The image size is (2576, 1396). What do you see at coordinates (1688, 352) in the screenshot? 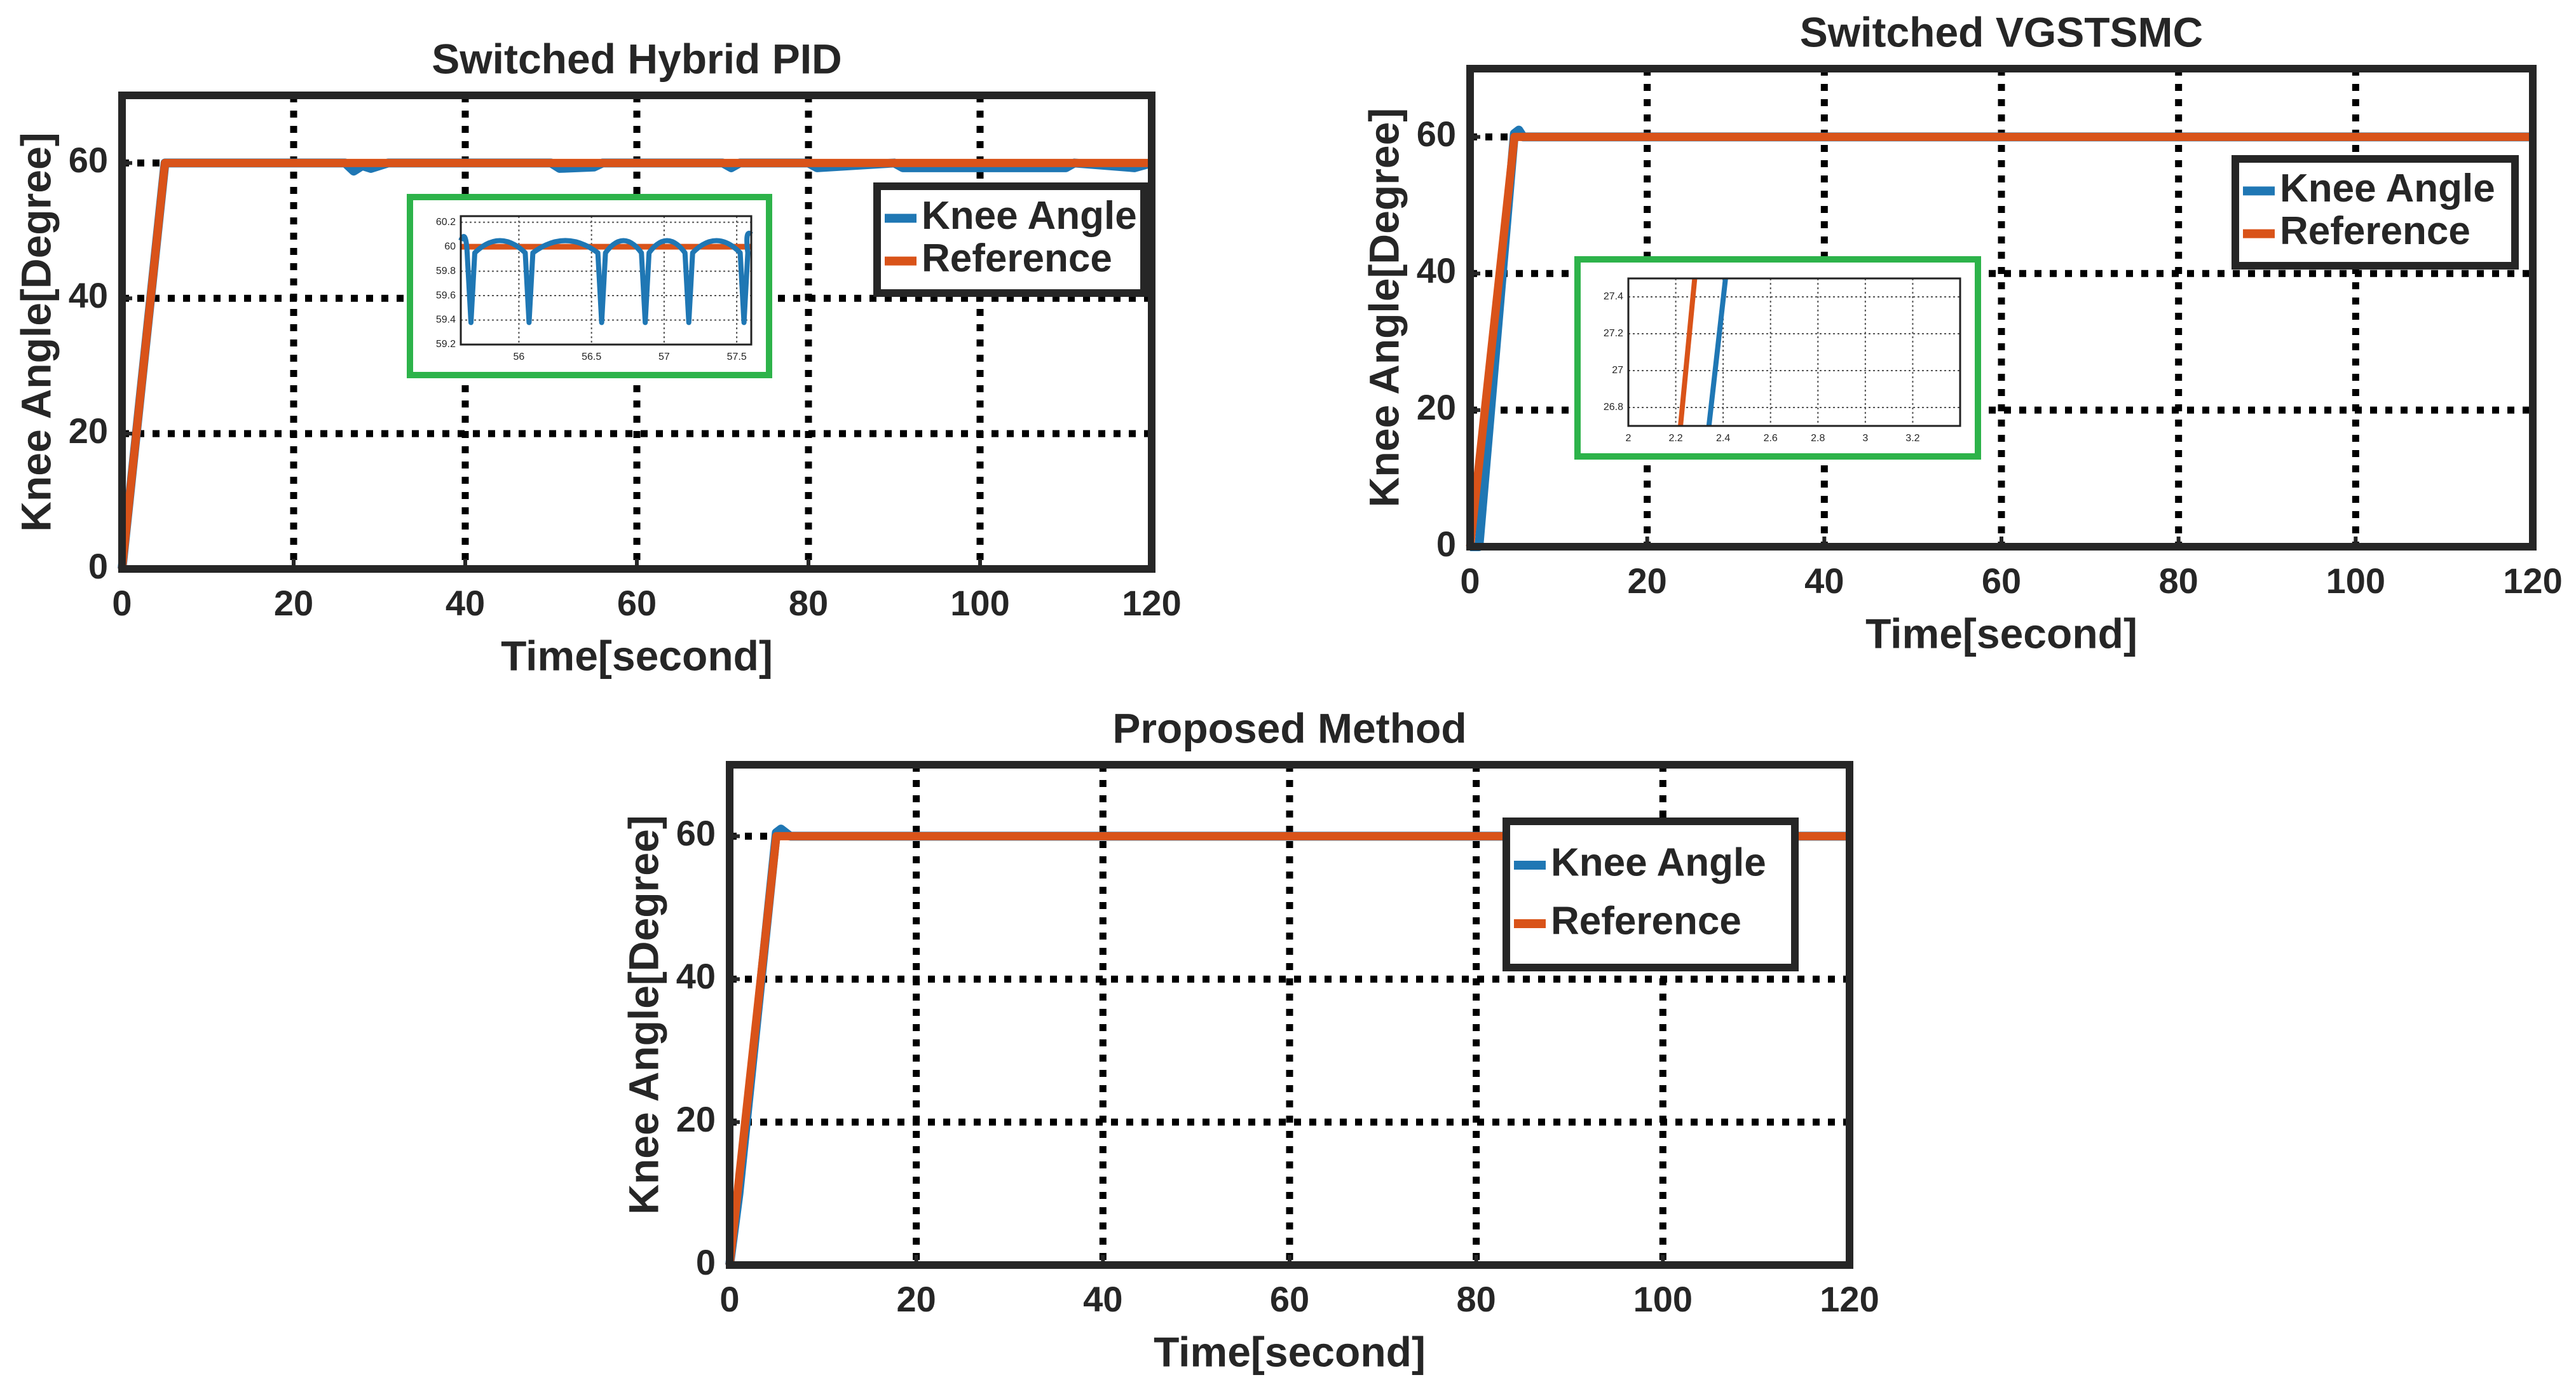
I see `inset-reference-line` at bounding box center [1688, 352].